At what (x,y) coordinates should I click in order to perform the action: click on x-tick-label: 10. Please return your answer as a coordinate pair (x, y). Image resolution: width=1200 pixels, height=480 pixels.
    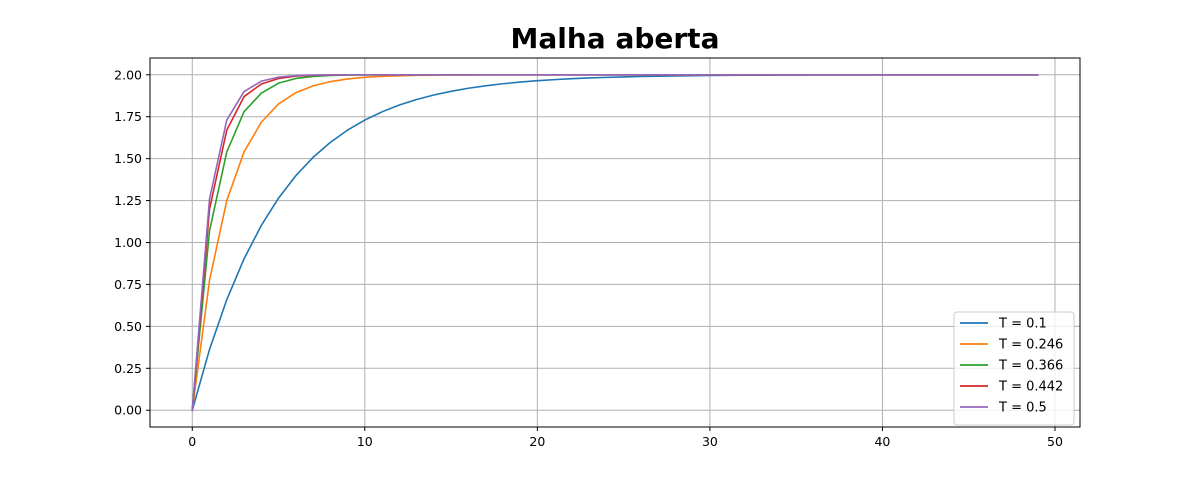
    Looking at the image, I should click on (365, 441).